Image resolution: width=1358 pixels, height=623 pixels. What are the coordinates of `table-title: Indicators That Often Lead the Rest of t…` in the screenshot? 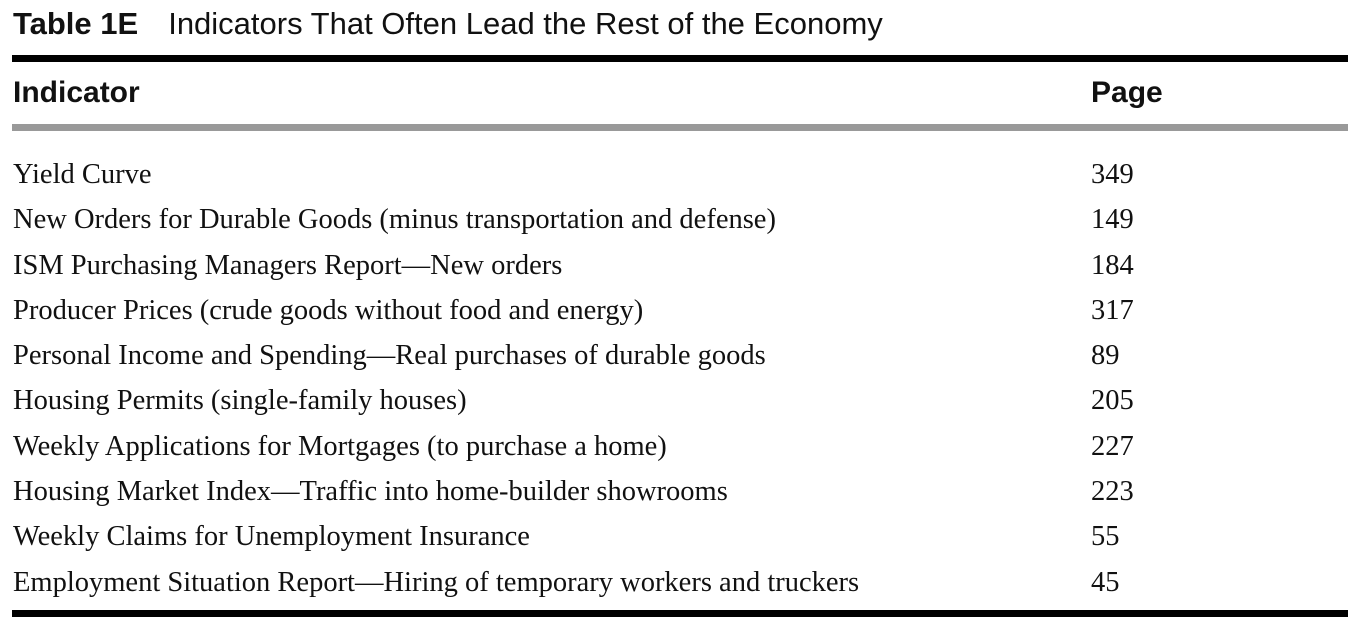 It's located at (525, 23).